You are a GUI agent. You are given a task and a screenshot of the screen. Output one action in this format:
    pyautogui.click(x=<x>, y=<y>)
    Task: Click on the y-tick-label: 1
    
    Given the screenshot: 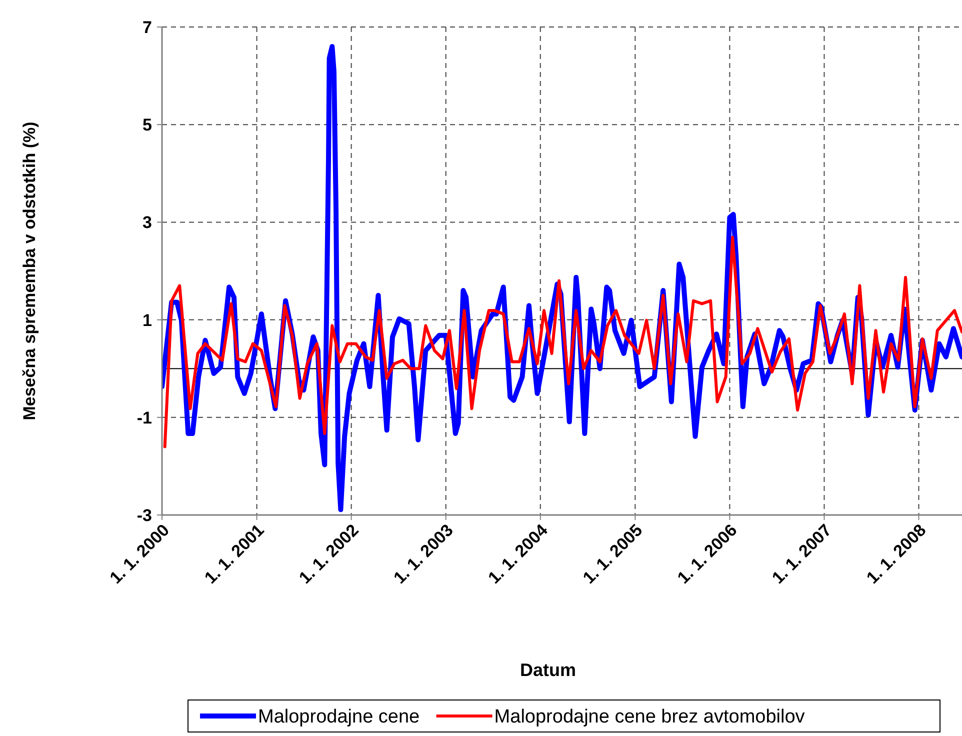 What is the action you would take?
    pyautogui.click(x=147, y=320)
    